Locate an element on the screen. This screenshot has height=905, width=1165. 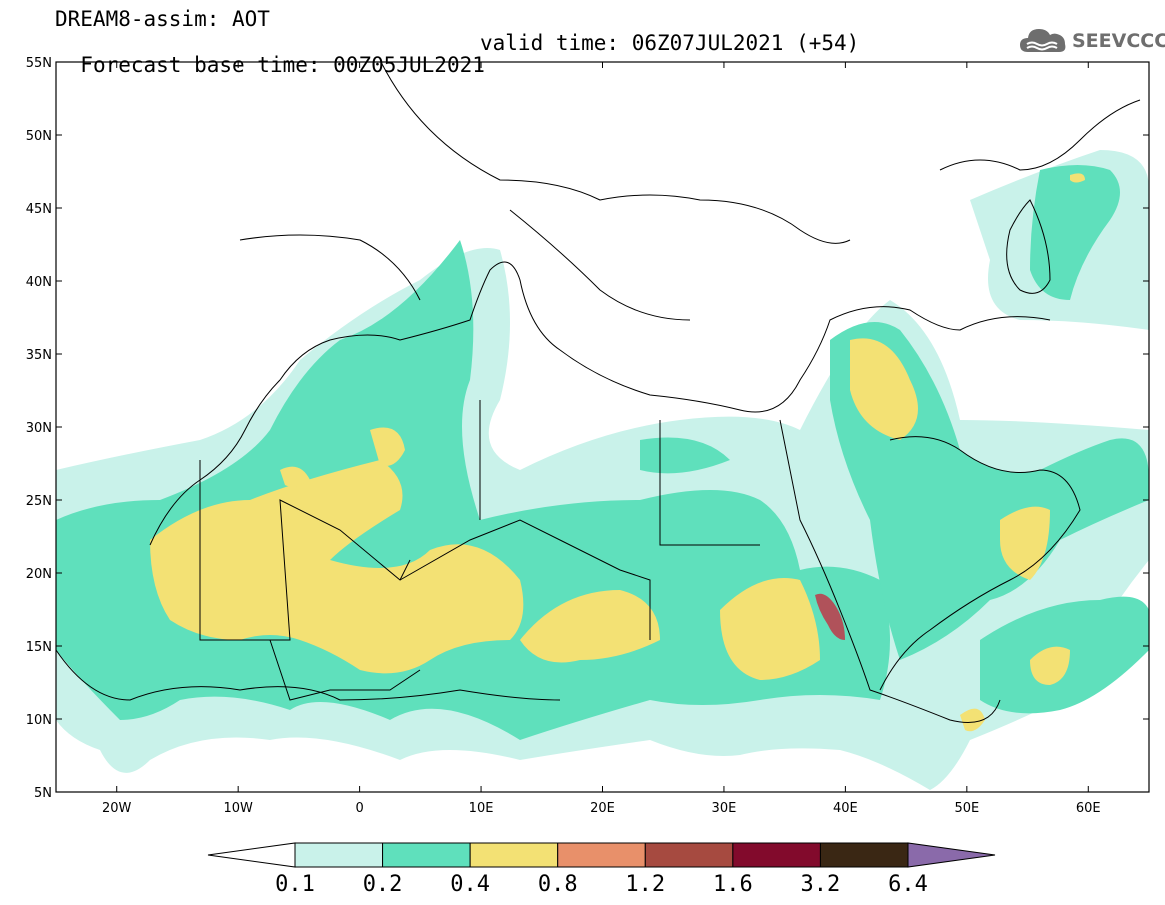
colorbar-label: 0.8 is located at coordinates (558, 884).